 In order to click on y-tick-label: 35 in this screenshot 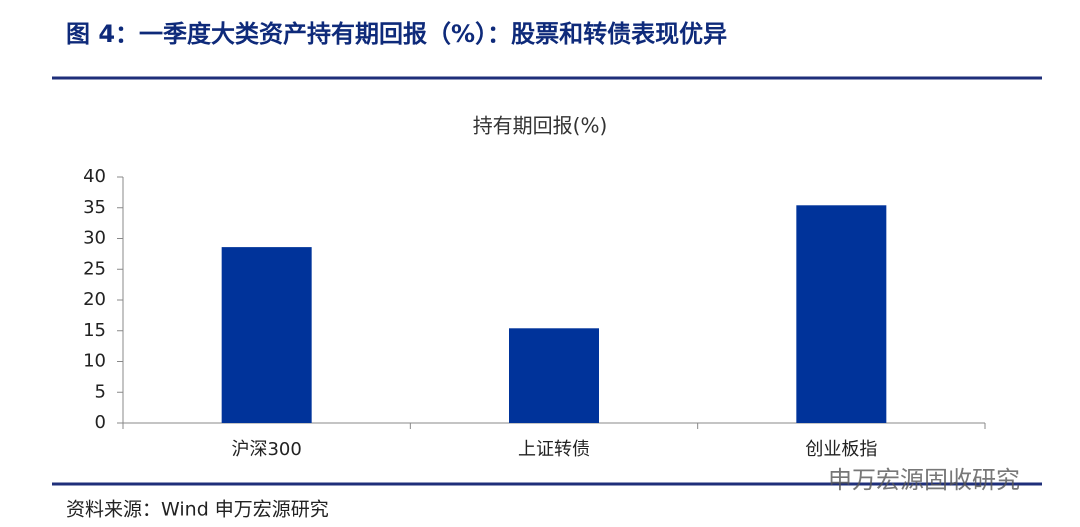, I will do `click(94, 207)`.